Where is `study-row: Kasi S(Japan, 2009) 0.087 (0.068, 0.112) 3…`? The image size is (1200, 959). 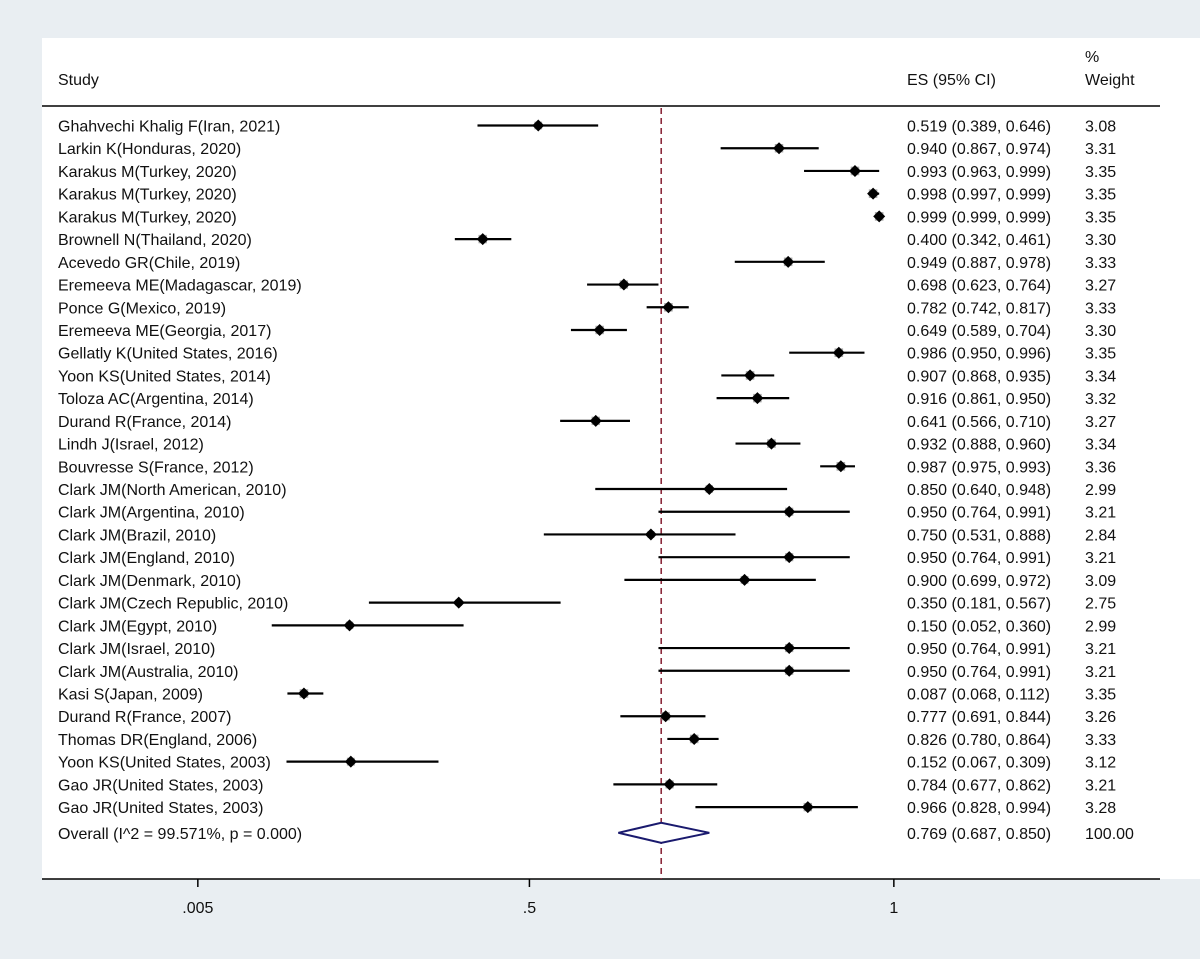
study-row: Kasi S(Japan, 2009) 0.087 (0.068, 0.112) 3… is located at coordinates (587, 695).